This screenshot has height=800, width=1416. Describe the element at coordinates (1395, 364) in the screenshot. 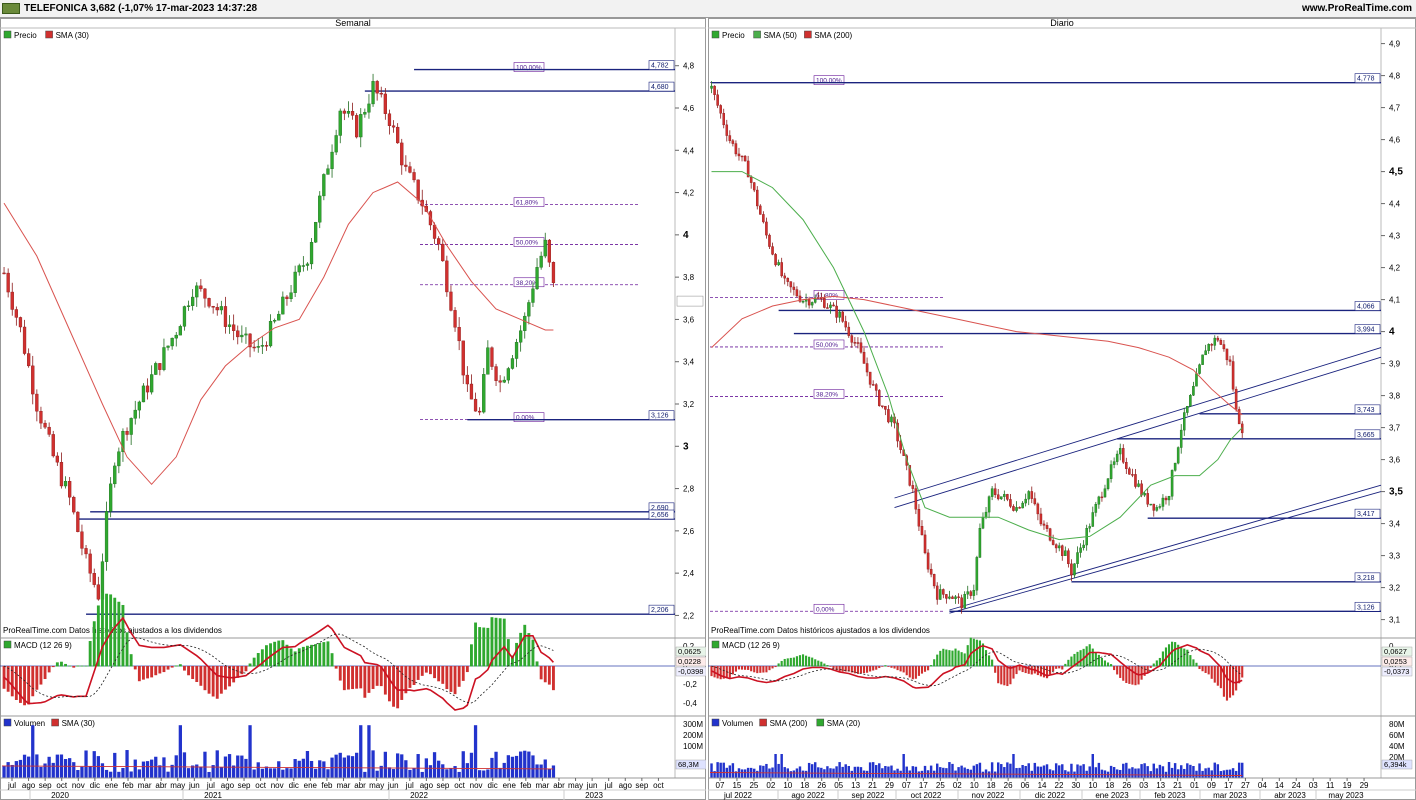

I see `y-tick-label: 3,9` at that location.